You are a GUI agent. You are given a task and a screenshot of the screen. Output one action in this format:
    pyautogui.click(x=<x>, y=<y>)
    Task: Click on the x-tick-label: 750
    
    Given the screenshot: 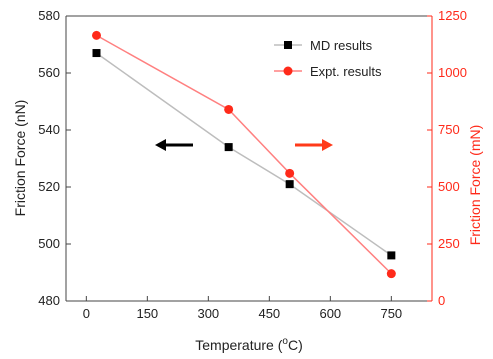 What is the action you would take?
    pyautogui.click(x=391, y=313)
    